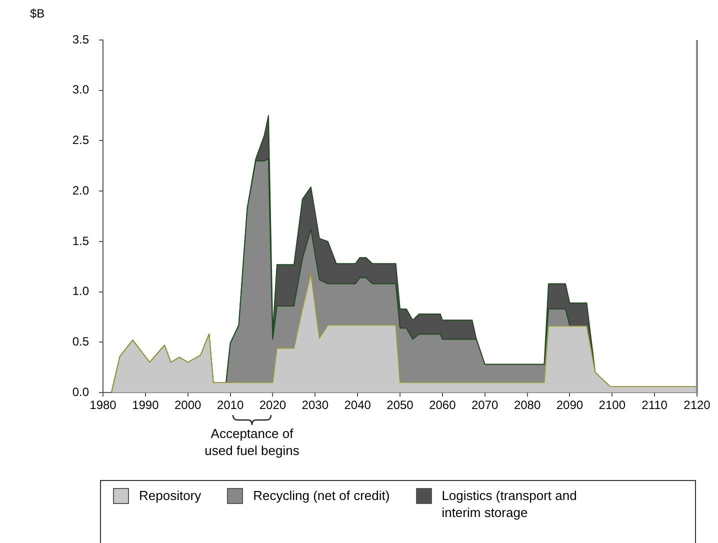 The height and width of the screenshot is (543, 718). I want to click on y-tick-label: 3.0, so click(81, 89).